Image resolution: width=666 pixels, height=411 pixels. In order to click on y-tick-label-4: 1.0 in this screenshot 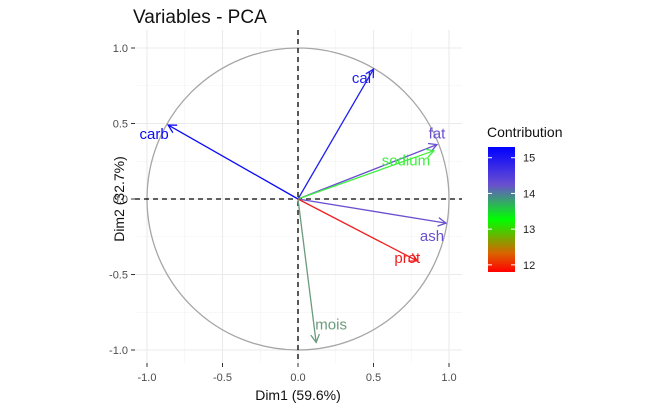, I will do `click(120, 49)`.